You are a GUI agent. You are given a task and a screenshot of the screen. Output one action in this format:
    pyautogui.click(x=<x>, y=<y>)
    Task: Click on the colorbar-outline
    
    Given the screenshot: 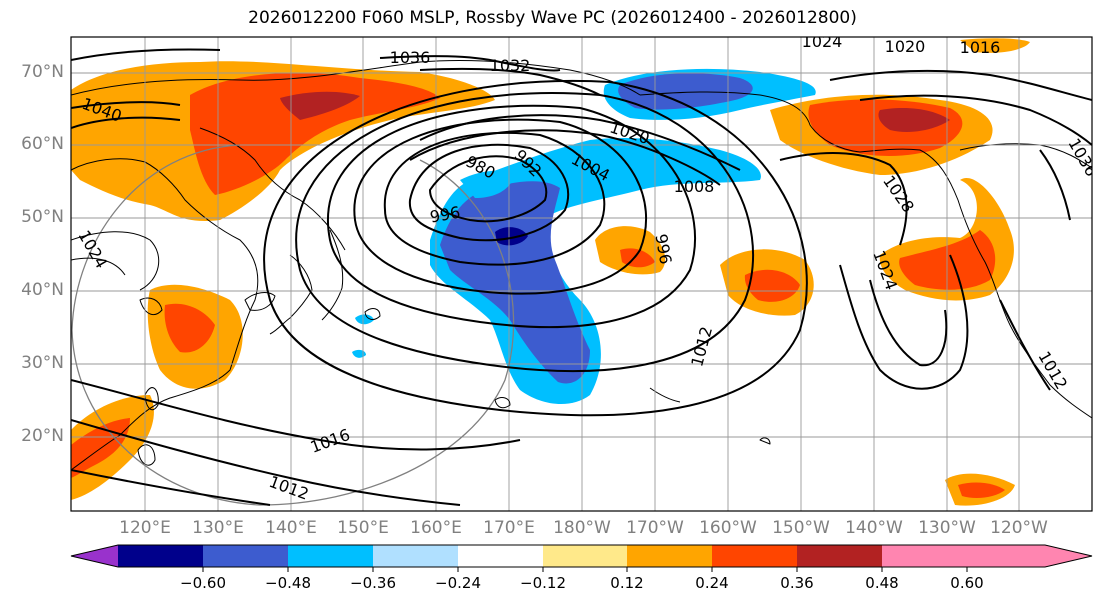 What is the action you would take?
    pyautogui.click(x=581, y=556)
    